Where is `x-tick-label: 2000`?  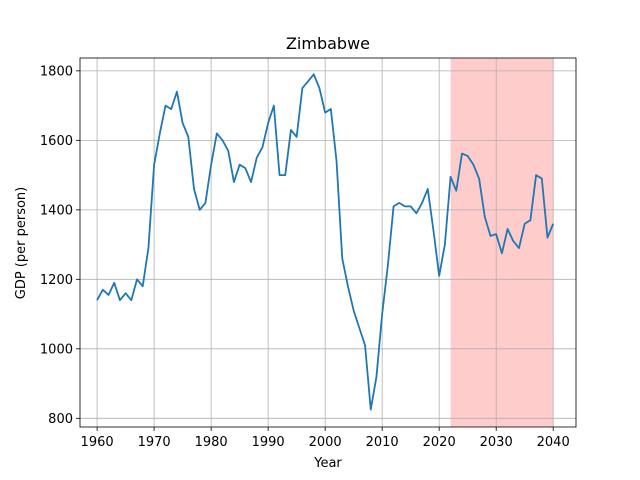
x-tick-label: 2000 is located at coordinates (325, 442).